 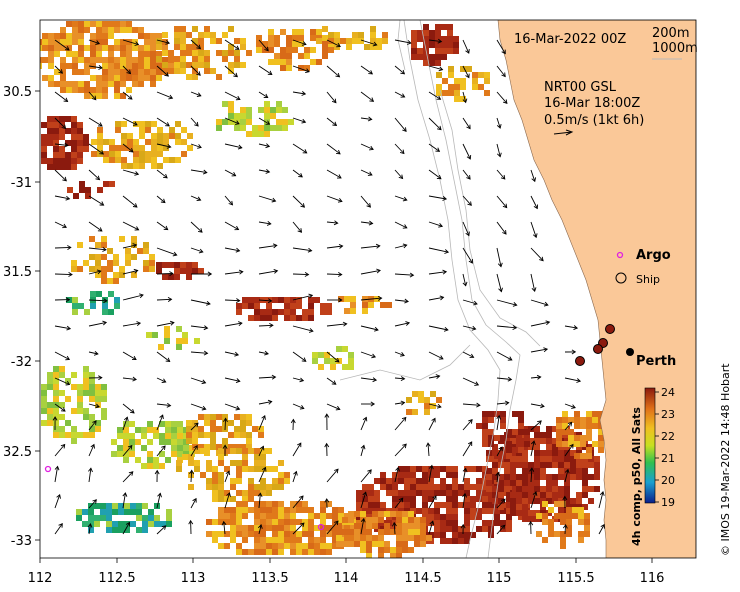 What do you see at coordinates (21, 541) in the screenshot?
I see `y-tick-label: -33` at bounding box center [21, 541].